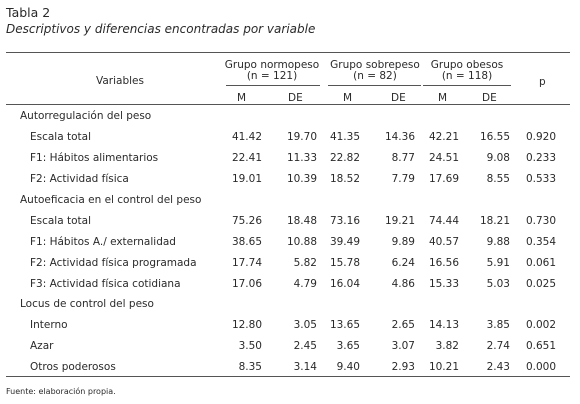  Describe the element at coordinates (113, 263) in the screenshot. I see `row-label: F2: Actividad física programada` at that location.